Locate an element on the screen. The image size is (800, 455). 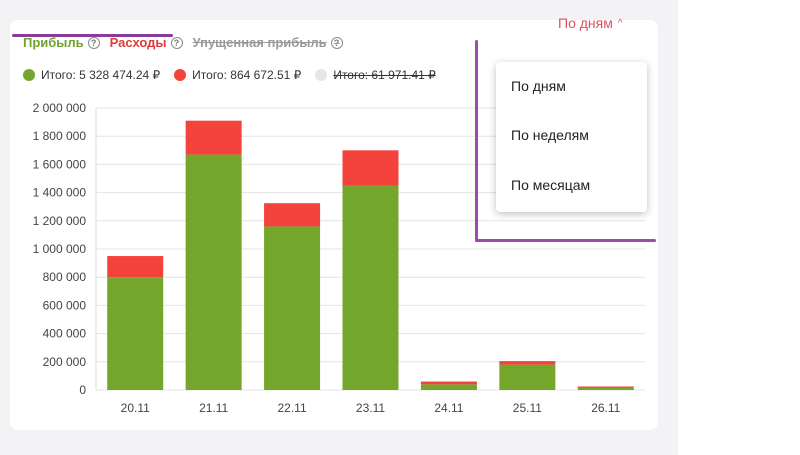
dropdown-highlight-vertical is located at coordinates (476, 141).